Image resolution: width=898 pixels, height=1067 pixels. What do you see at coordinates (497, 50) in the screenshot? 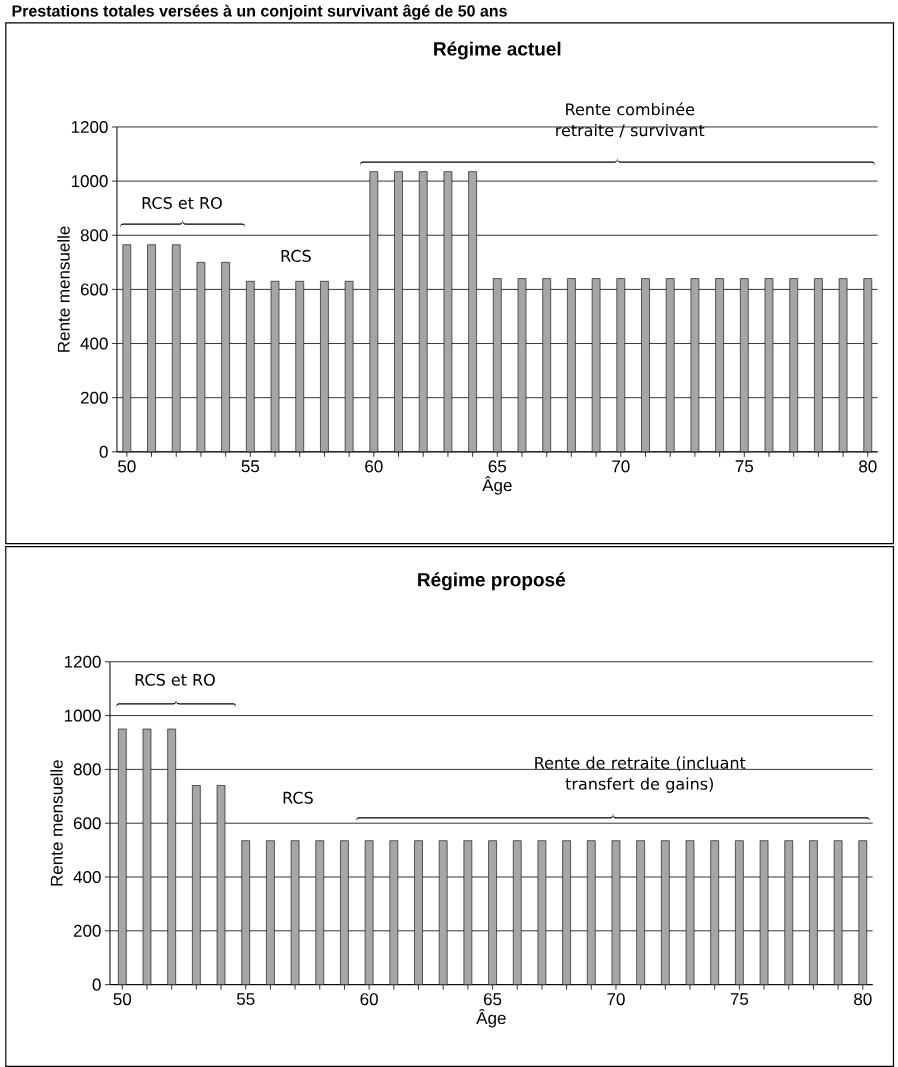
I see `chart-title: Régime actuel` at bounding box center [497, 50].